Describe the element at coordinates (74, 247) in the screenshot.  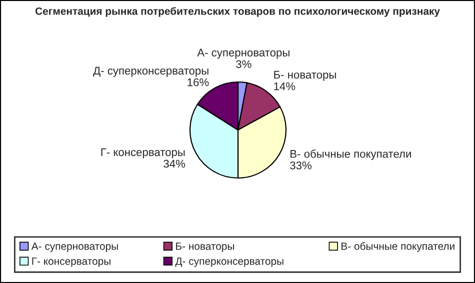
I see `legend-label: А- суперноваторы` at that location.